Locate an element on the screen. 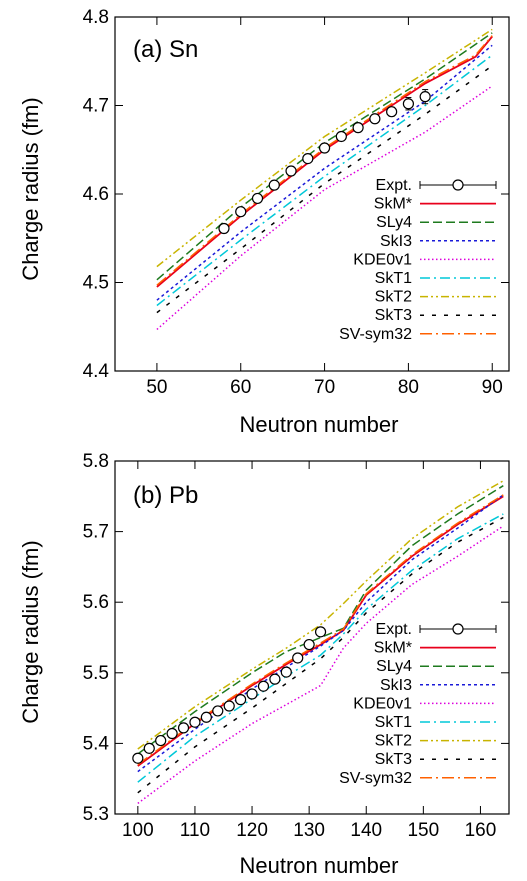 The height and width of the screenshot is (881, 527). y-tick-label: 5.4 is located at coordinates (96, 743).